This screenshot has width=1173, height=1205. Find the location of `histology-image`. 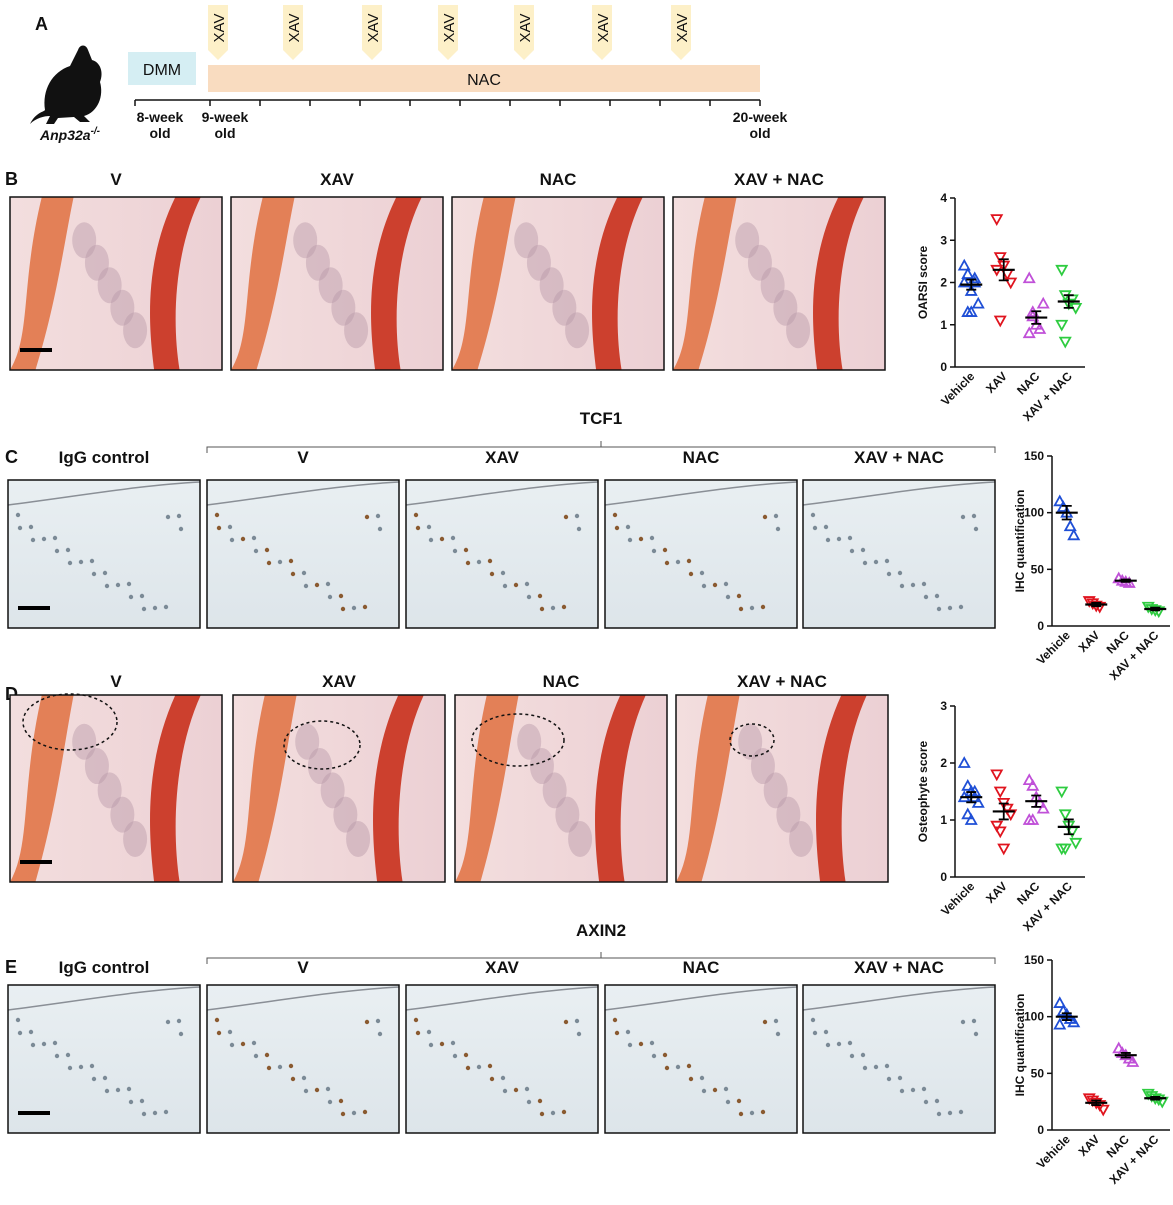

histology-image is located at coordinates (502, 1059).